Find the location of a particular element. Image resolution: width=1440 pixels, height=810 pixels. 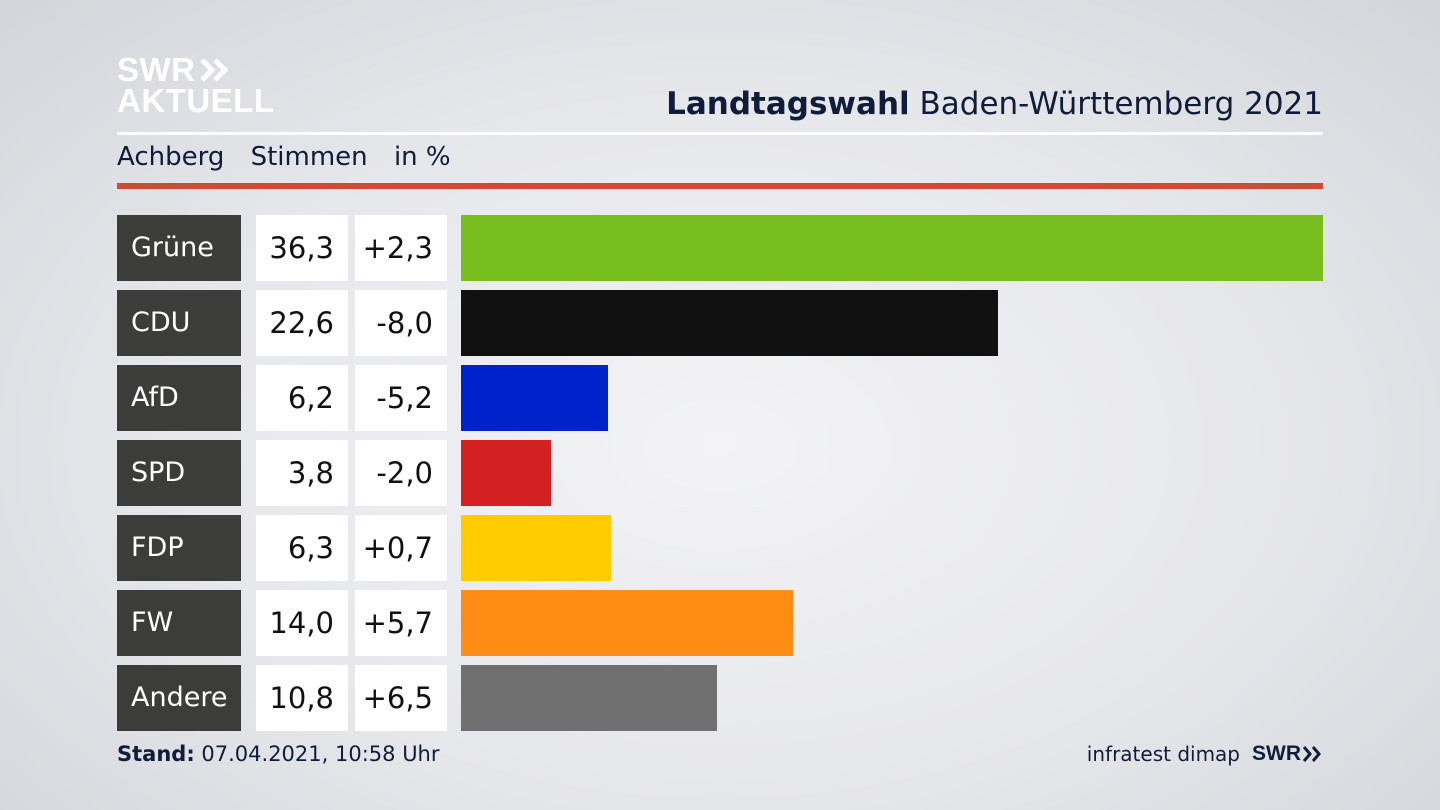

party-label: FDP is located at coordinates (179, 548).